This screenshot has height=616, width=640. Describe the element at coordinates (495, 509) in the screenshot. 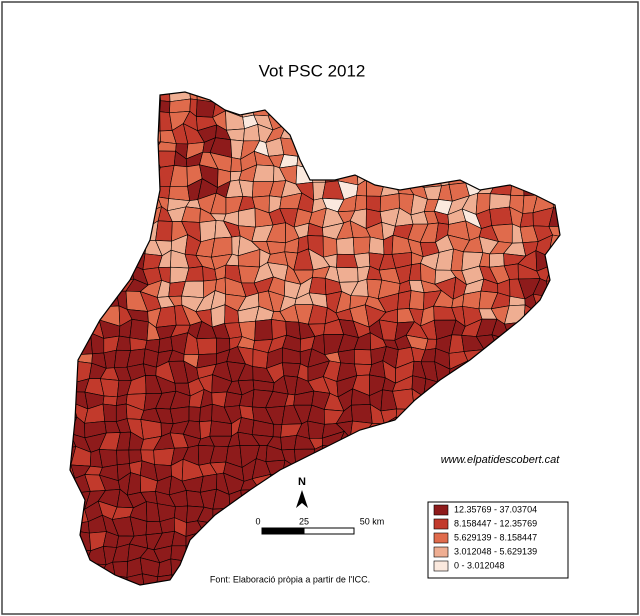

I see `legend-label: 12.35769 - 37.03704` at that location.